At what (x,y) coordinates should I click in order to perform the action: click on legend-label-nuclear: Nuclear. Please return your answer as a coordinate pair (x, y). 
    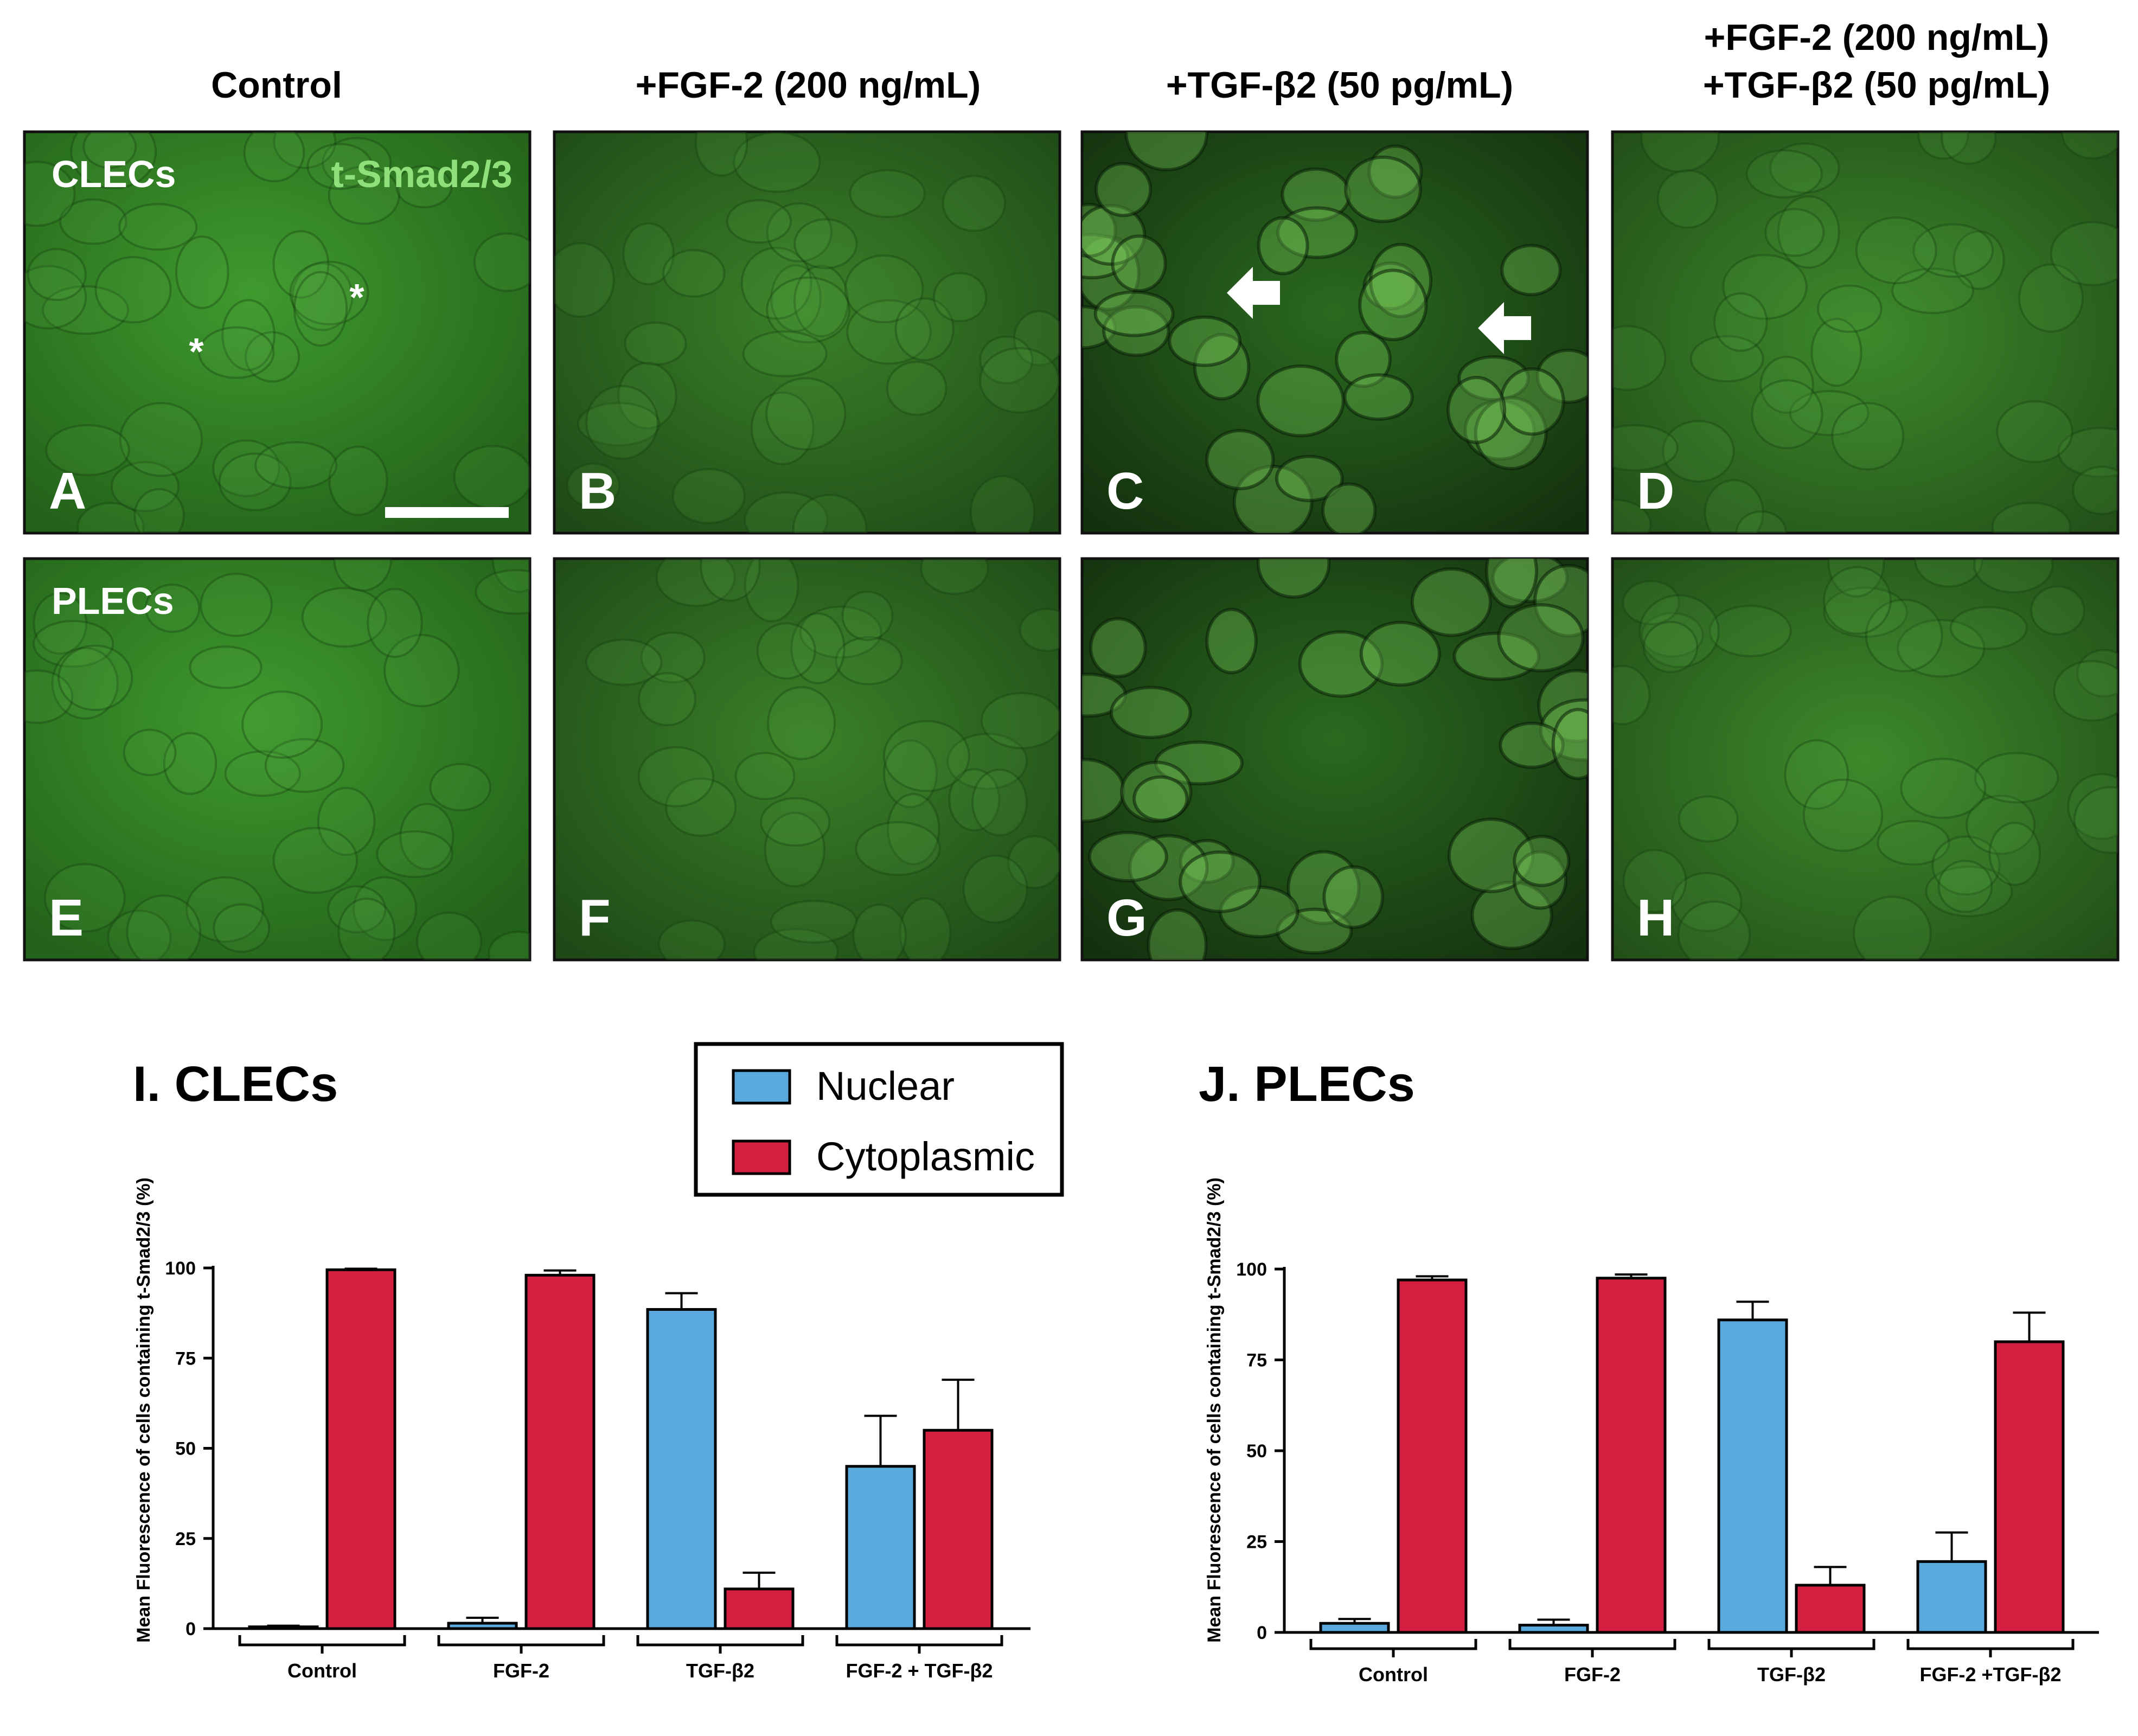
    Looking at the image, I should click on (886, 1086).